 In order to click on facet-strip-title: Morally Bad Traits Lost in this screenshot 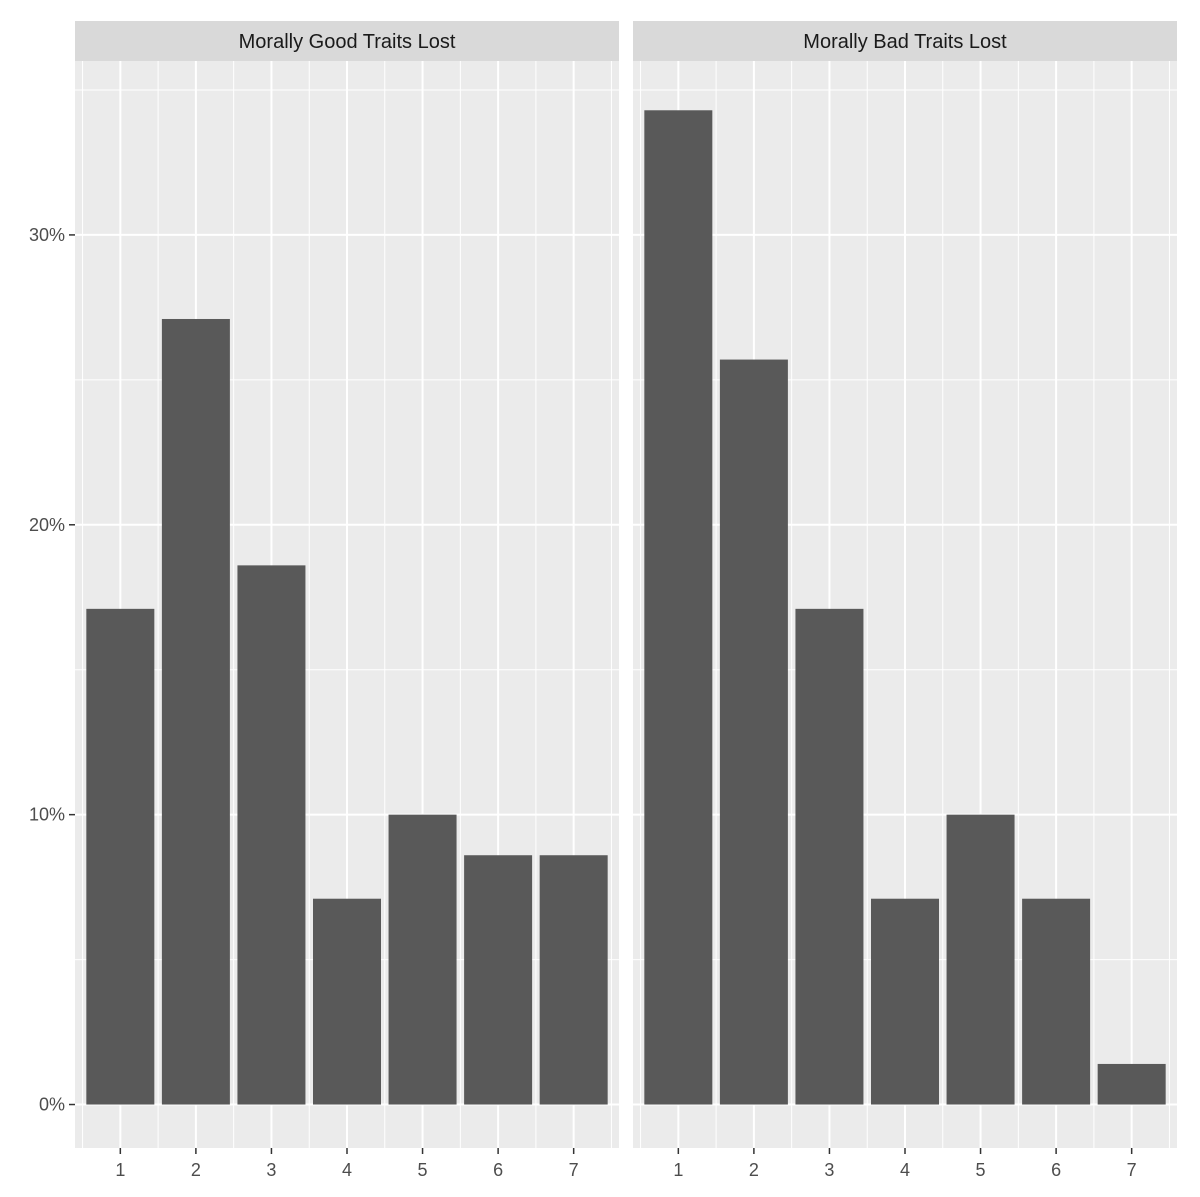, I will do `click(905, 42)`.